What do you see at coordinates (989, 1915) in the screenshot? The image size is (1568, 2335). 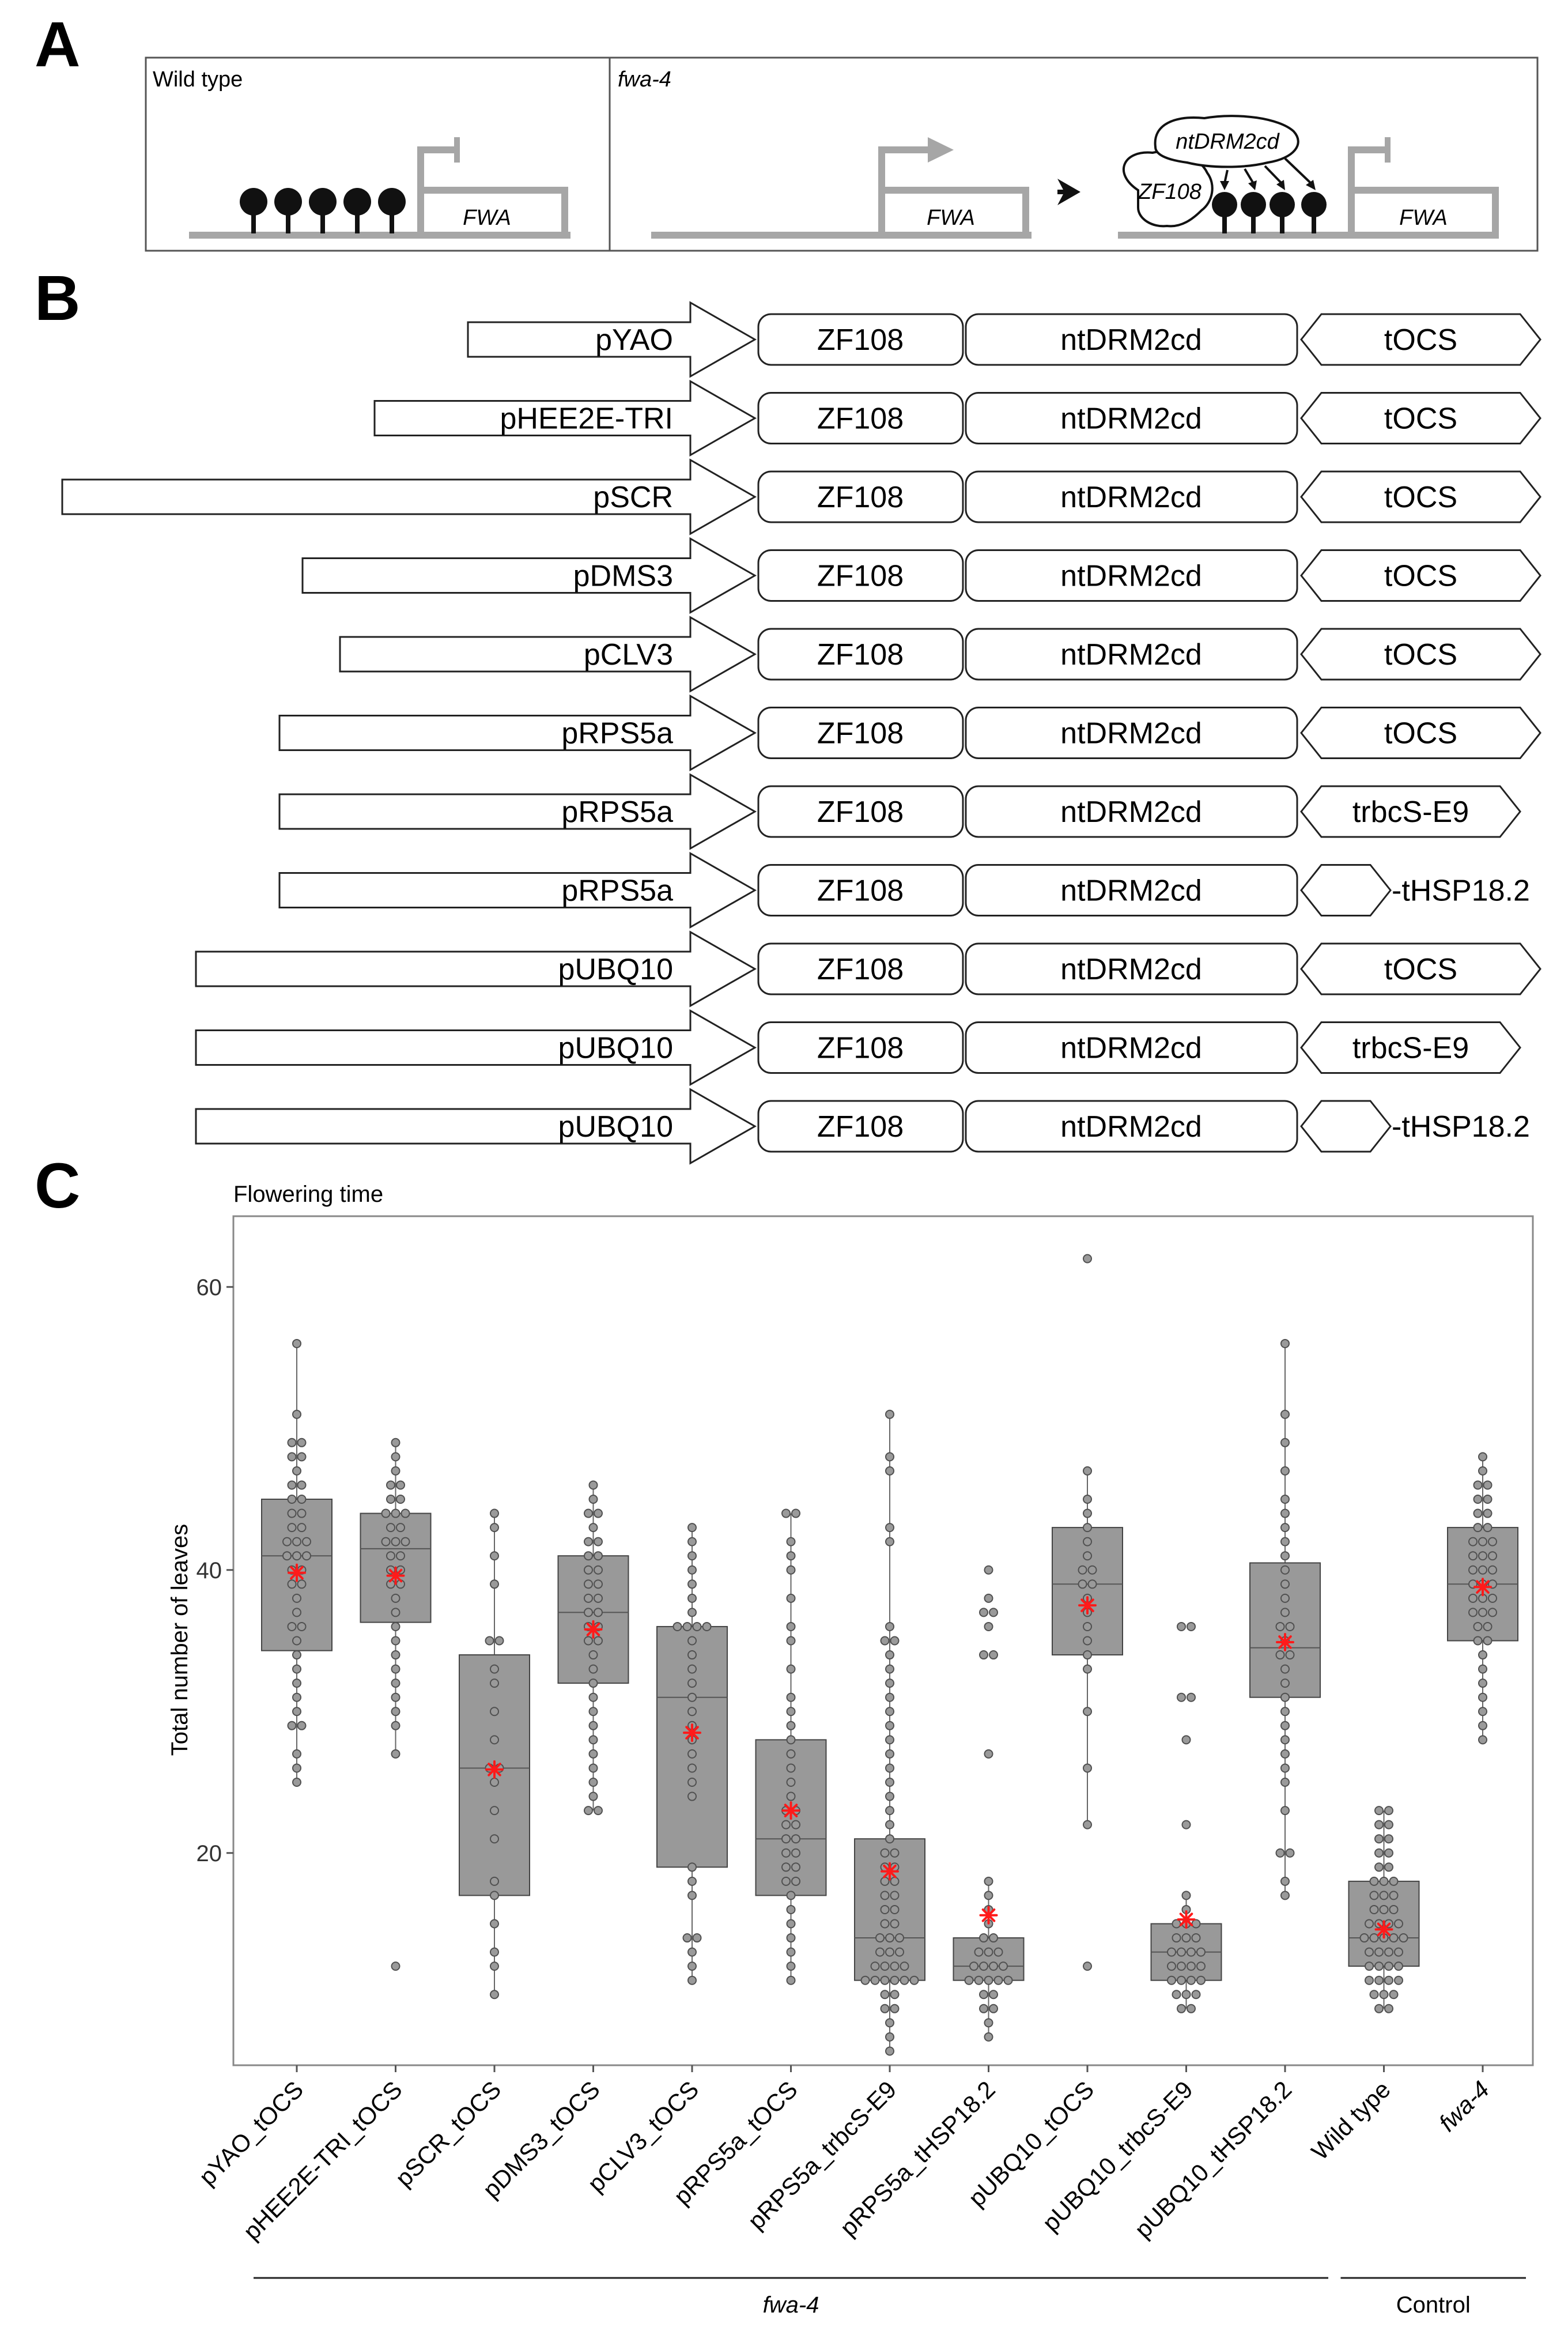 I see `mean-marker` at bounding box center [989, 1915].